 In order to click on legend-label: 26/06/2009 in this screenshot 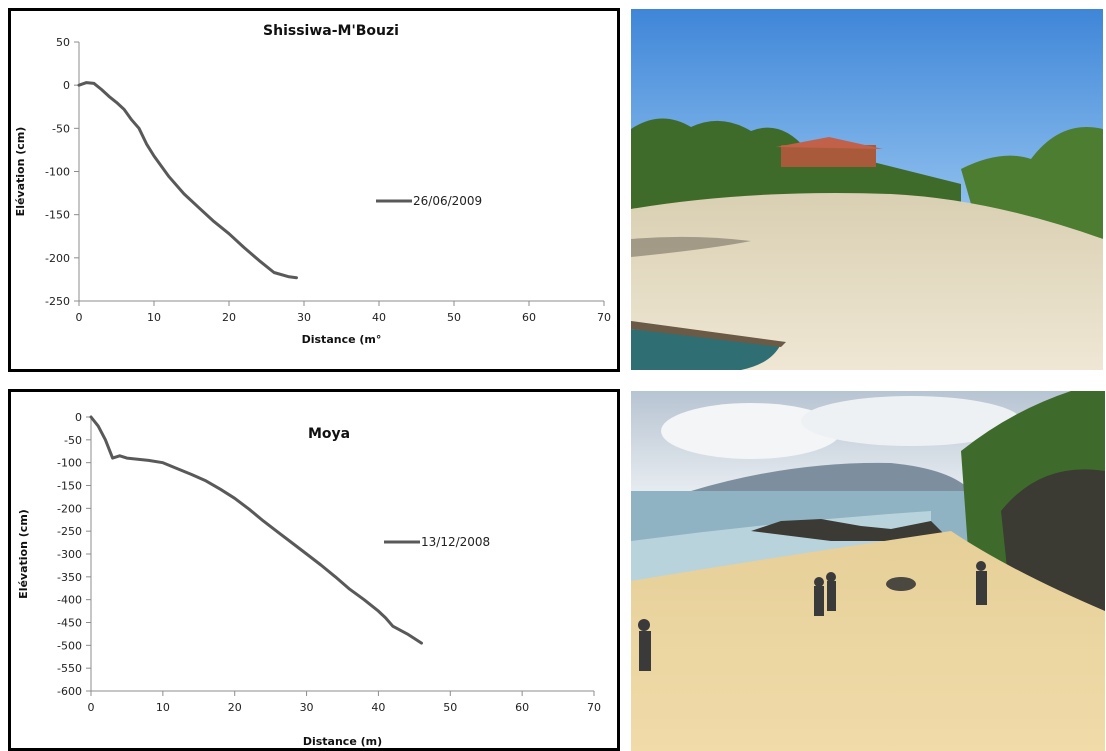, I will do `click(447, 201)`.